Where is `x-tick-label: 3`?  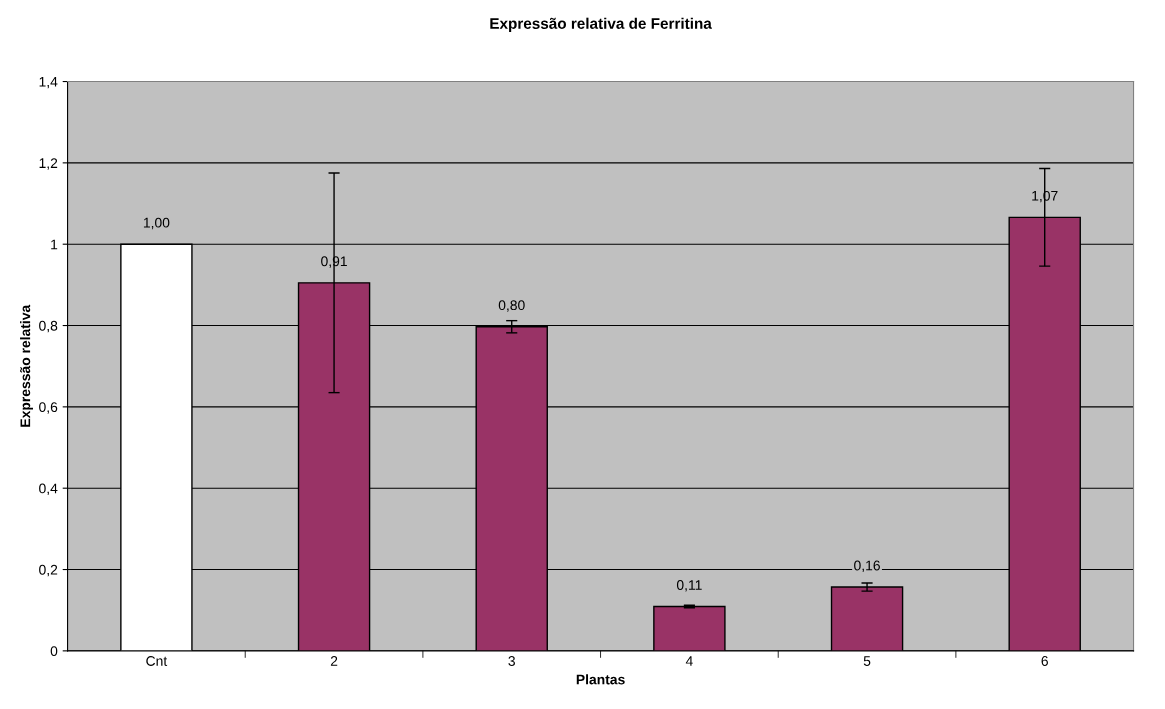
x-tick-label: 3 is located at coordinates (511, 661).